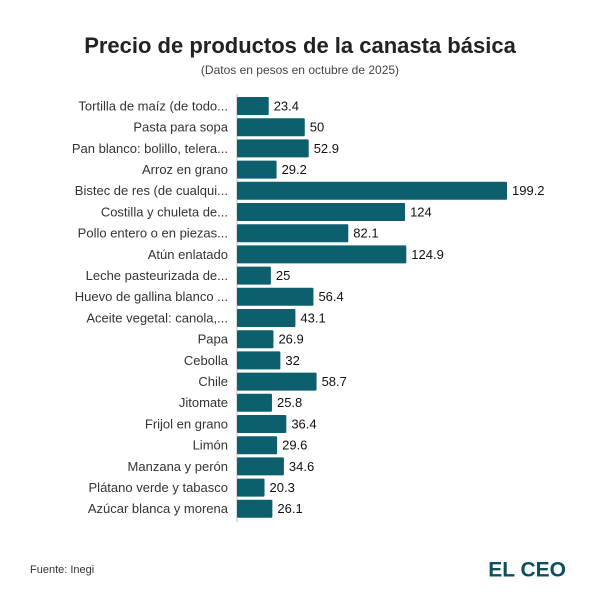 The width and height of the screenshot is (600, 600). Describe the element at coordinates (527, 570) in the screenshot. I see `brand-logo: EL CEO` at that location.